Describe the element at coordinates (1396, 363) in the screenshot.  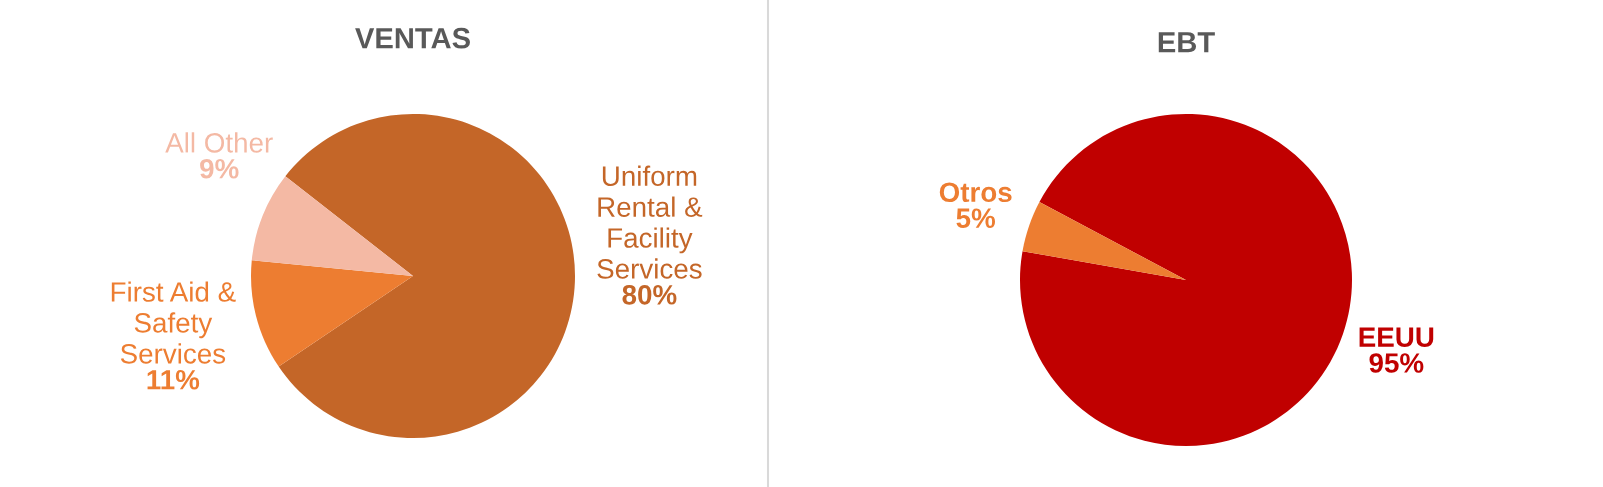
I see `data-label: 95%` at that location.